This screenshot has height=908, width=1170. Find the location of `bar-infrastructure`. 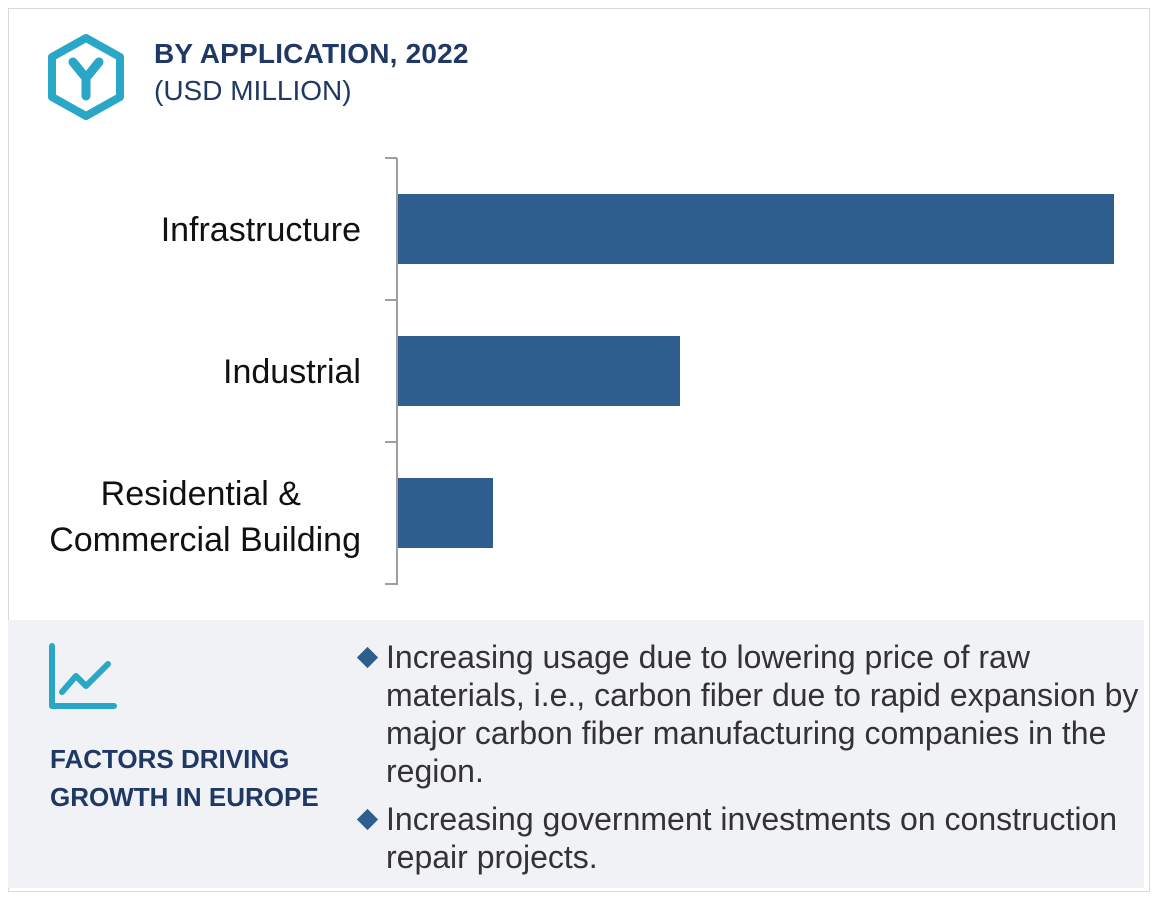

bar-infrastructure is located at coordinates (756, 229).